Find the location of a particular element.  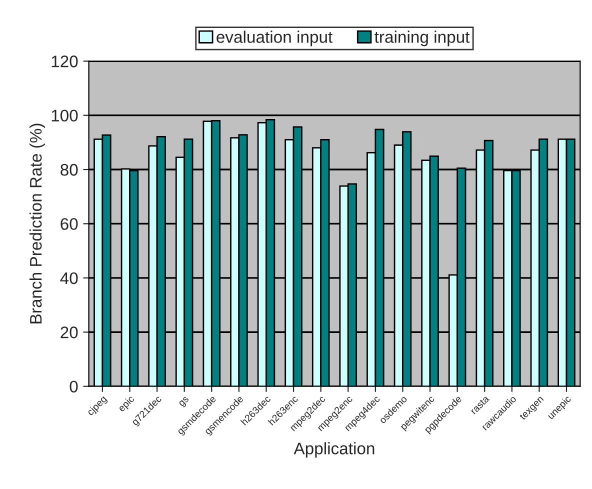

y-tick-label: 20 is located at coordinates (69, 332).